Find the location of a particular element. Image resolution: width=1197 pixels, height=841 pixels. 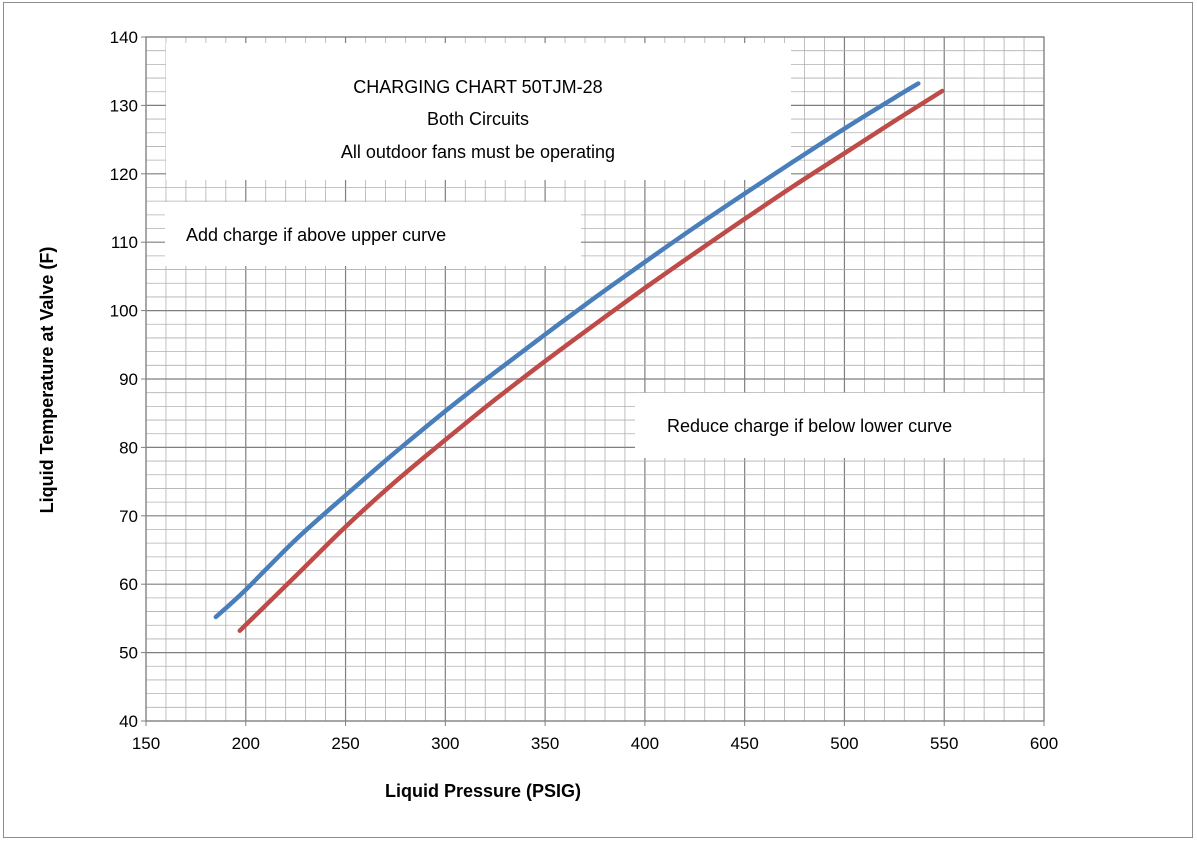

y-tick-label: 100 is located at coordinates (124, 311).